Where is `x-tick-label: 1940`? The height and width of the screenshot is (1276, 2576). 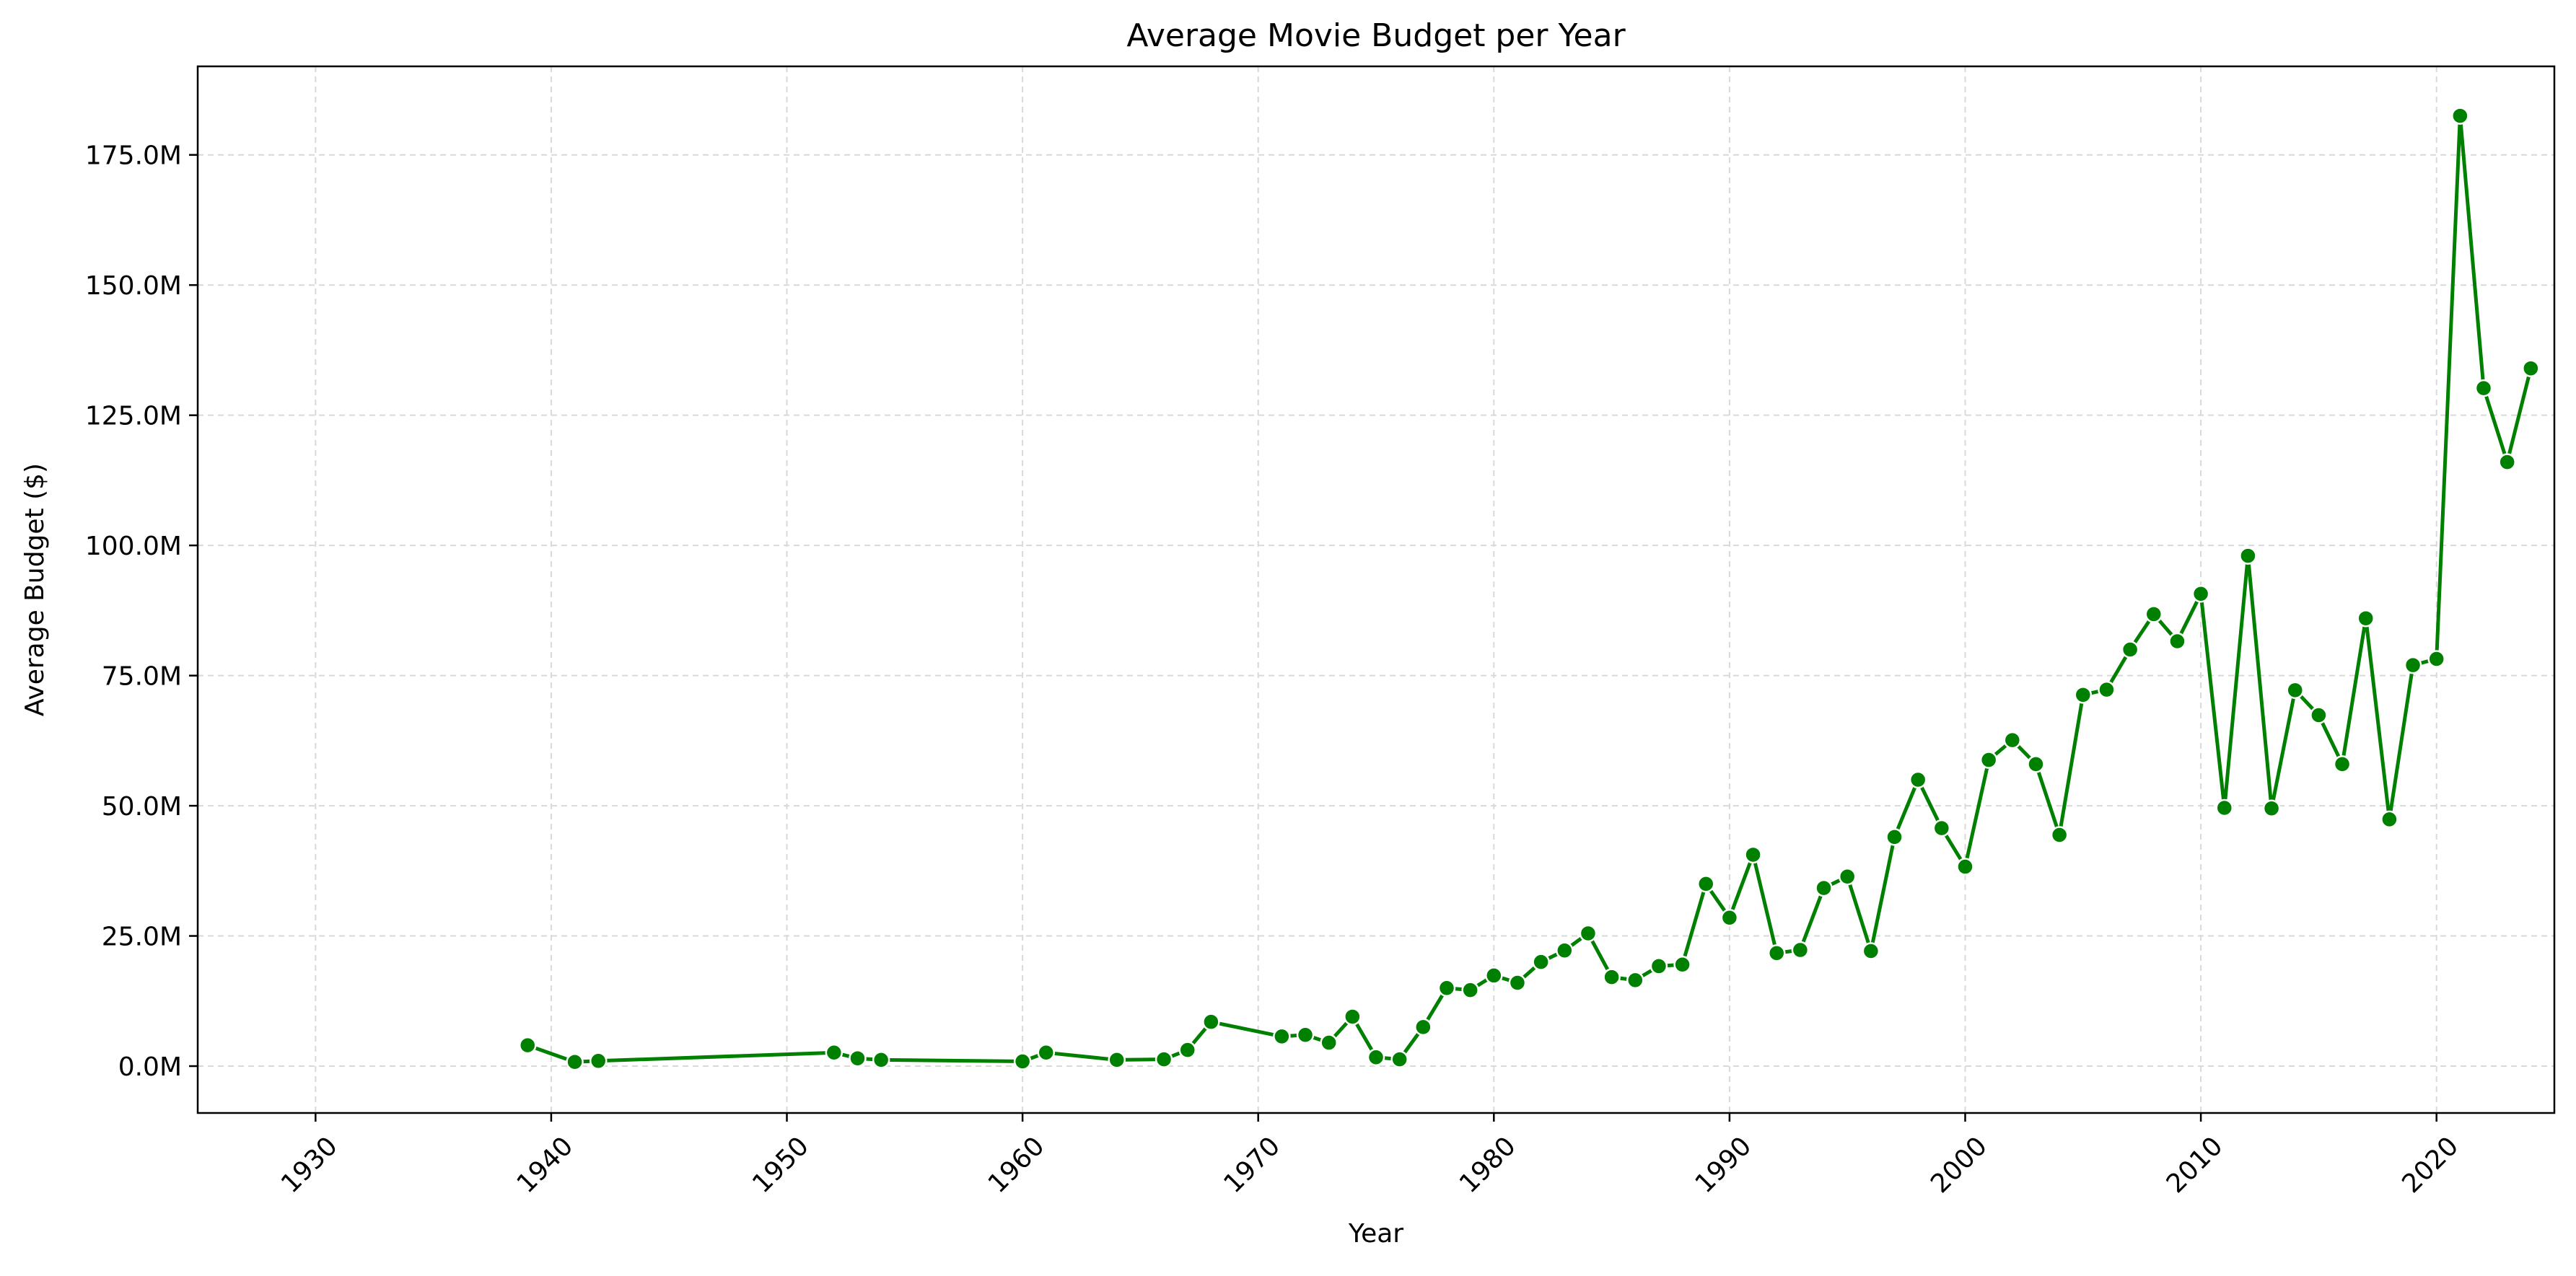
x-tick-label: 1940 is located at coordinates (545, 1165).